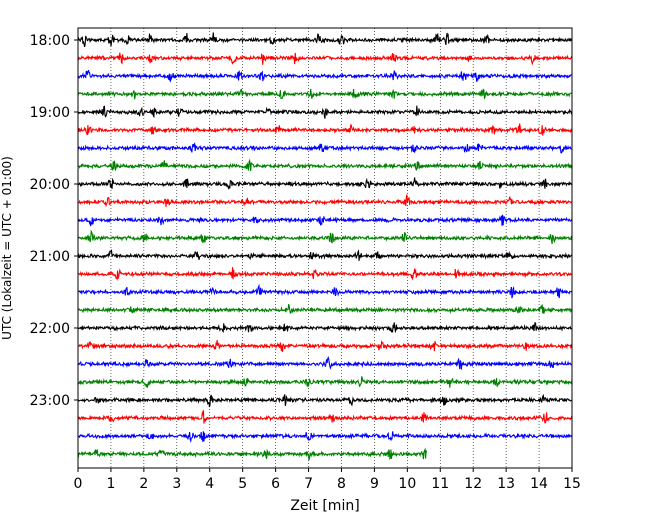  Describe the element at coordinates (407, 484) in the screenshot. I see `x-tick-label: 10` at that location.